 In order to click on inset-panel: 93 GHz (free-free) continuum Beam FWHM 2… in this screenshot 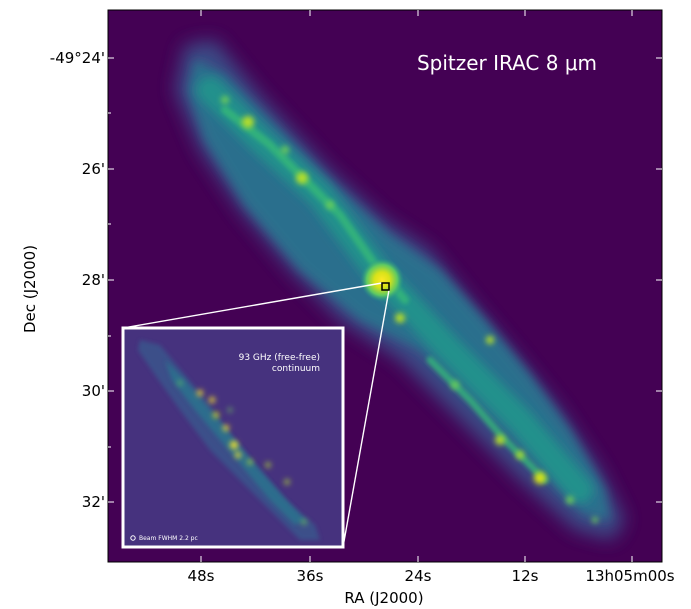, I will do `click(233, 437)`.